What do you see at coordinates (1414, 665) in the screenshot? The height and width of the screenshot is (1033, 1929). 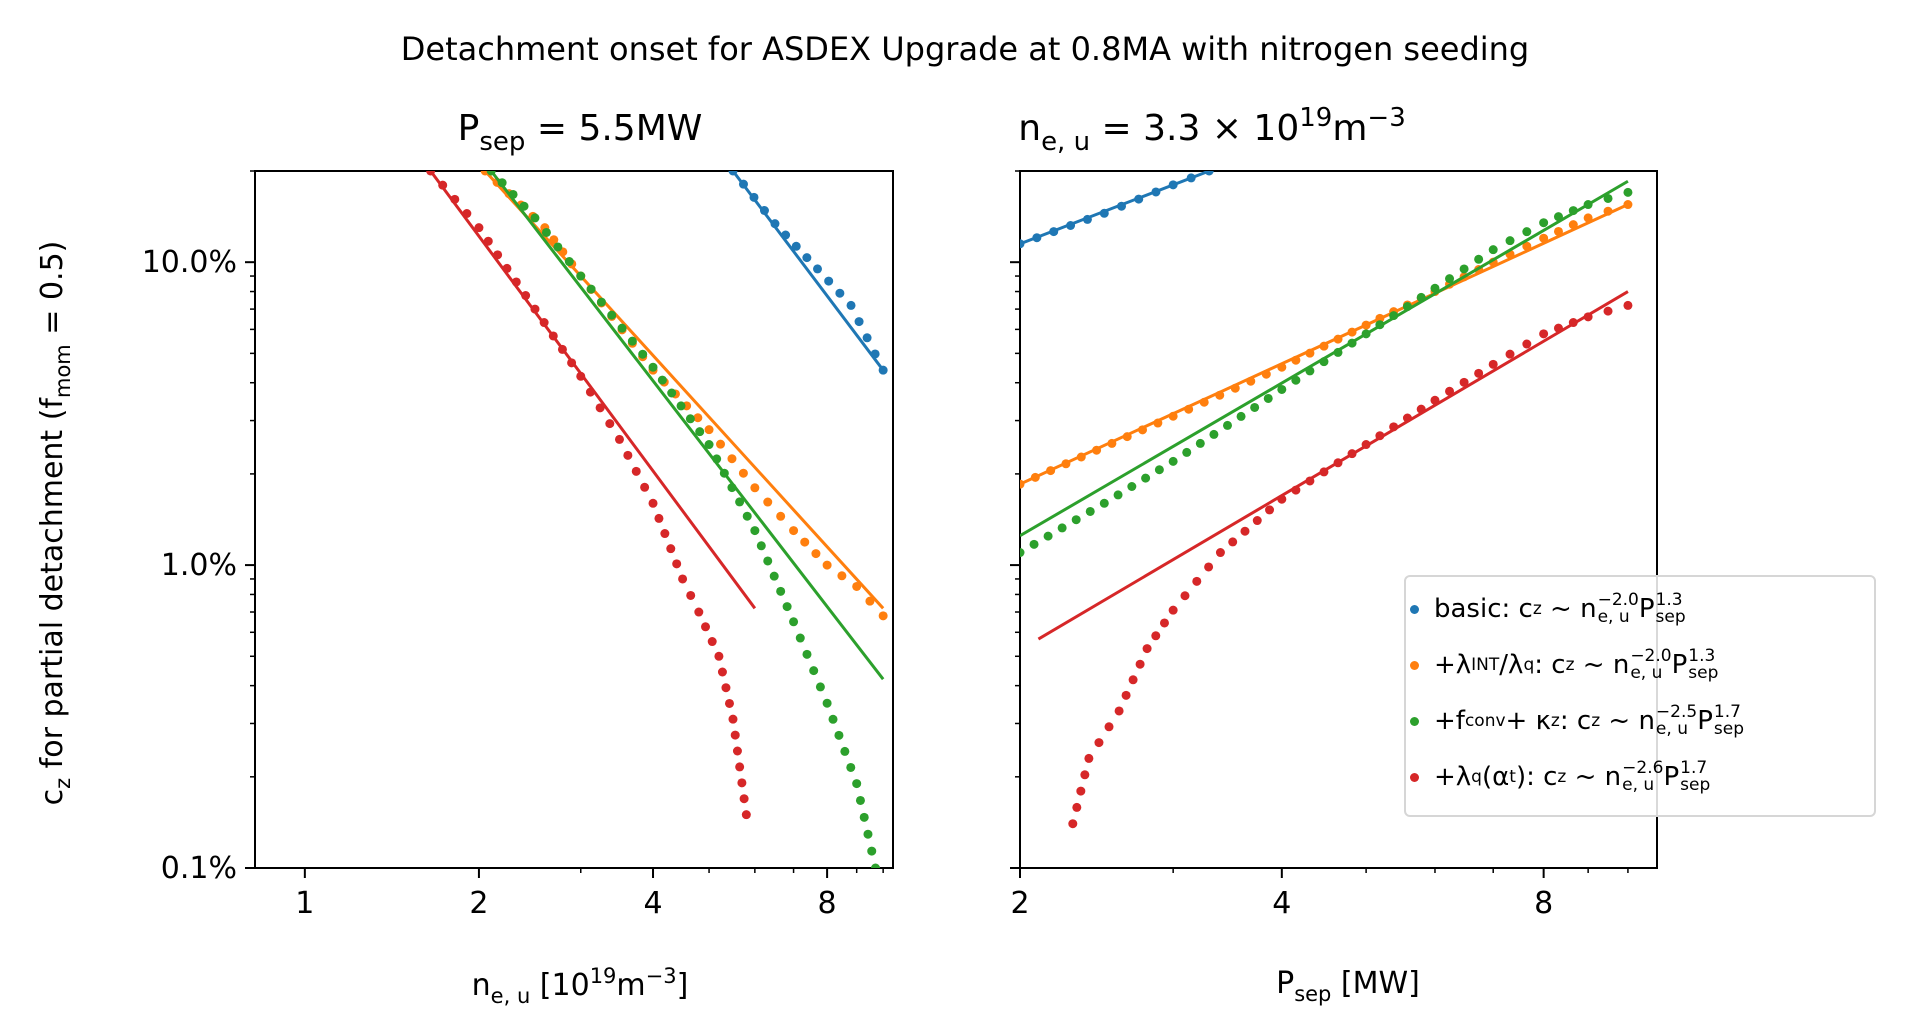 I see `legend-marker` at bounding box center [1414, 665].